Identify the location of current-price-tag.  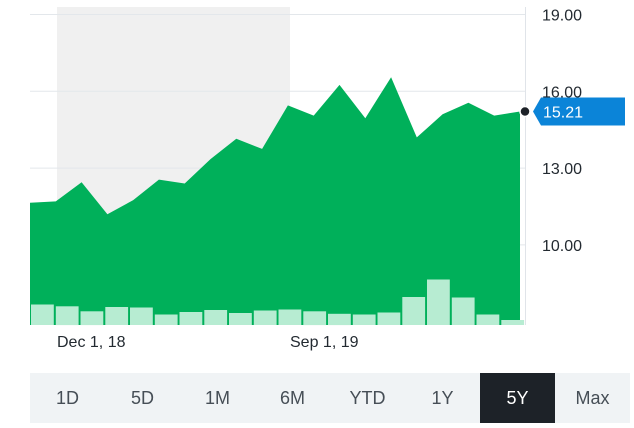
(579, 111).